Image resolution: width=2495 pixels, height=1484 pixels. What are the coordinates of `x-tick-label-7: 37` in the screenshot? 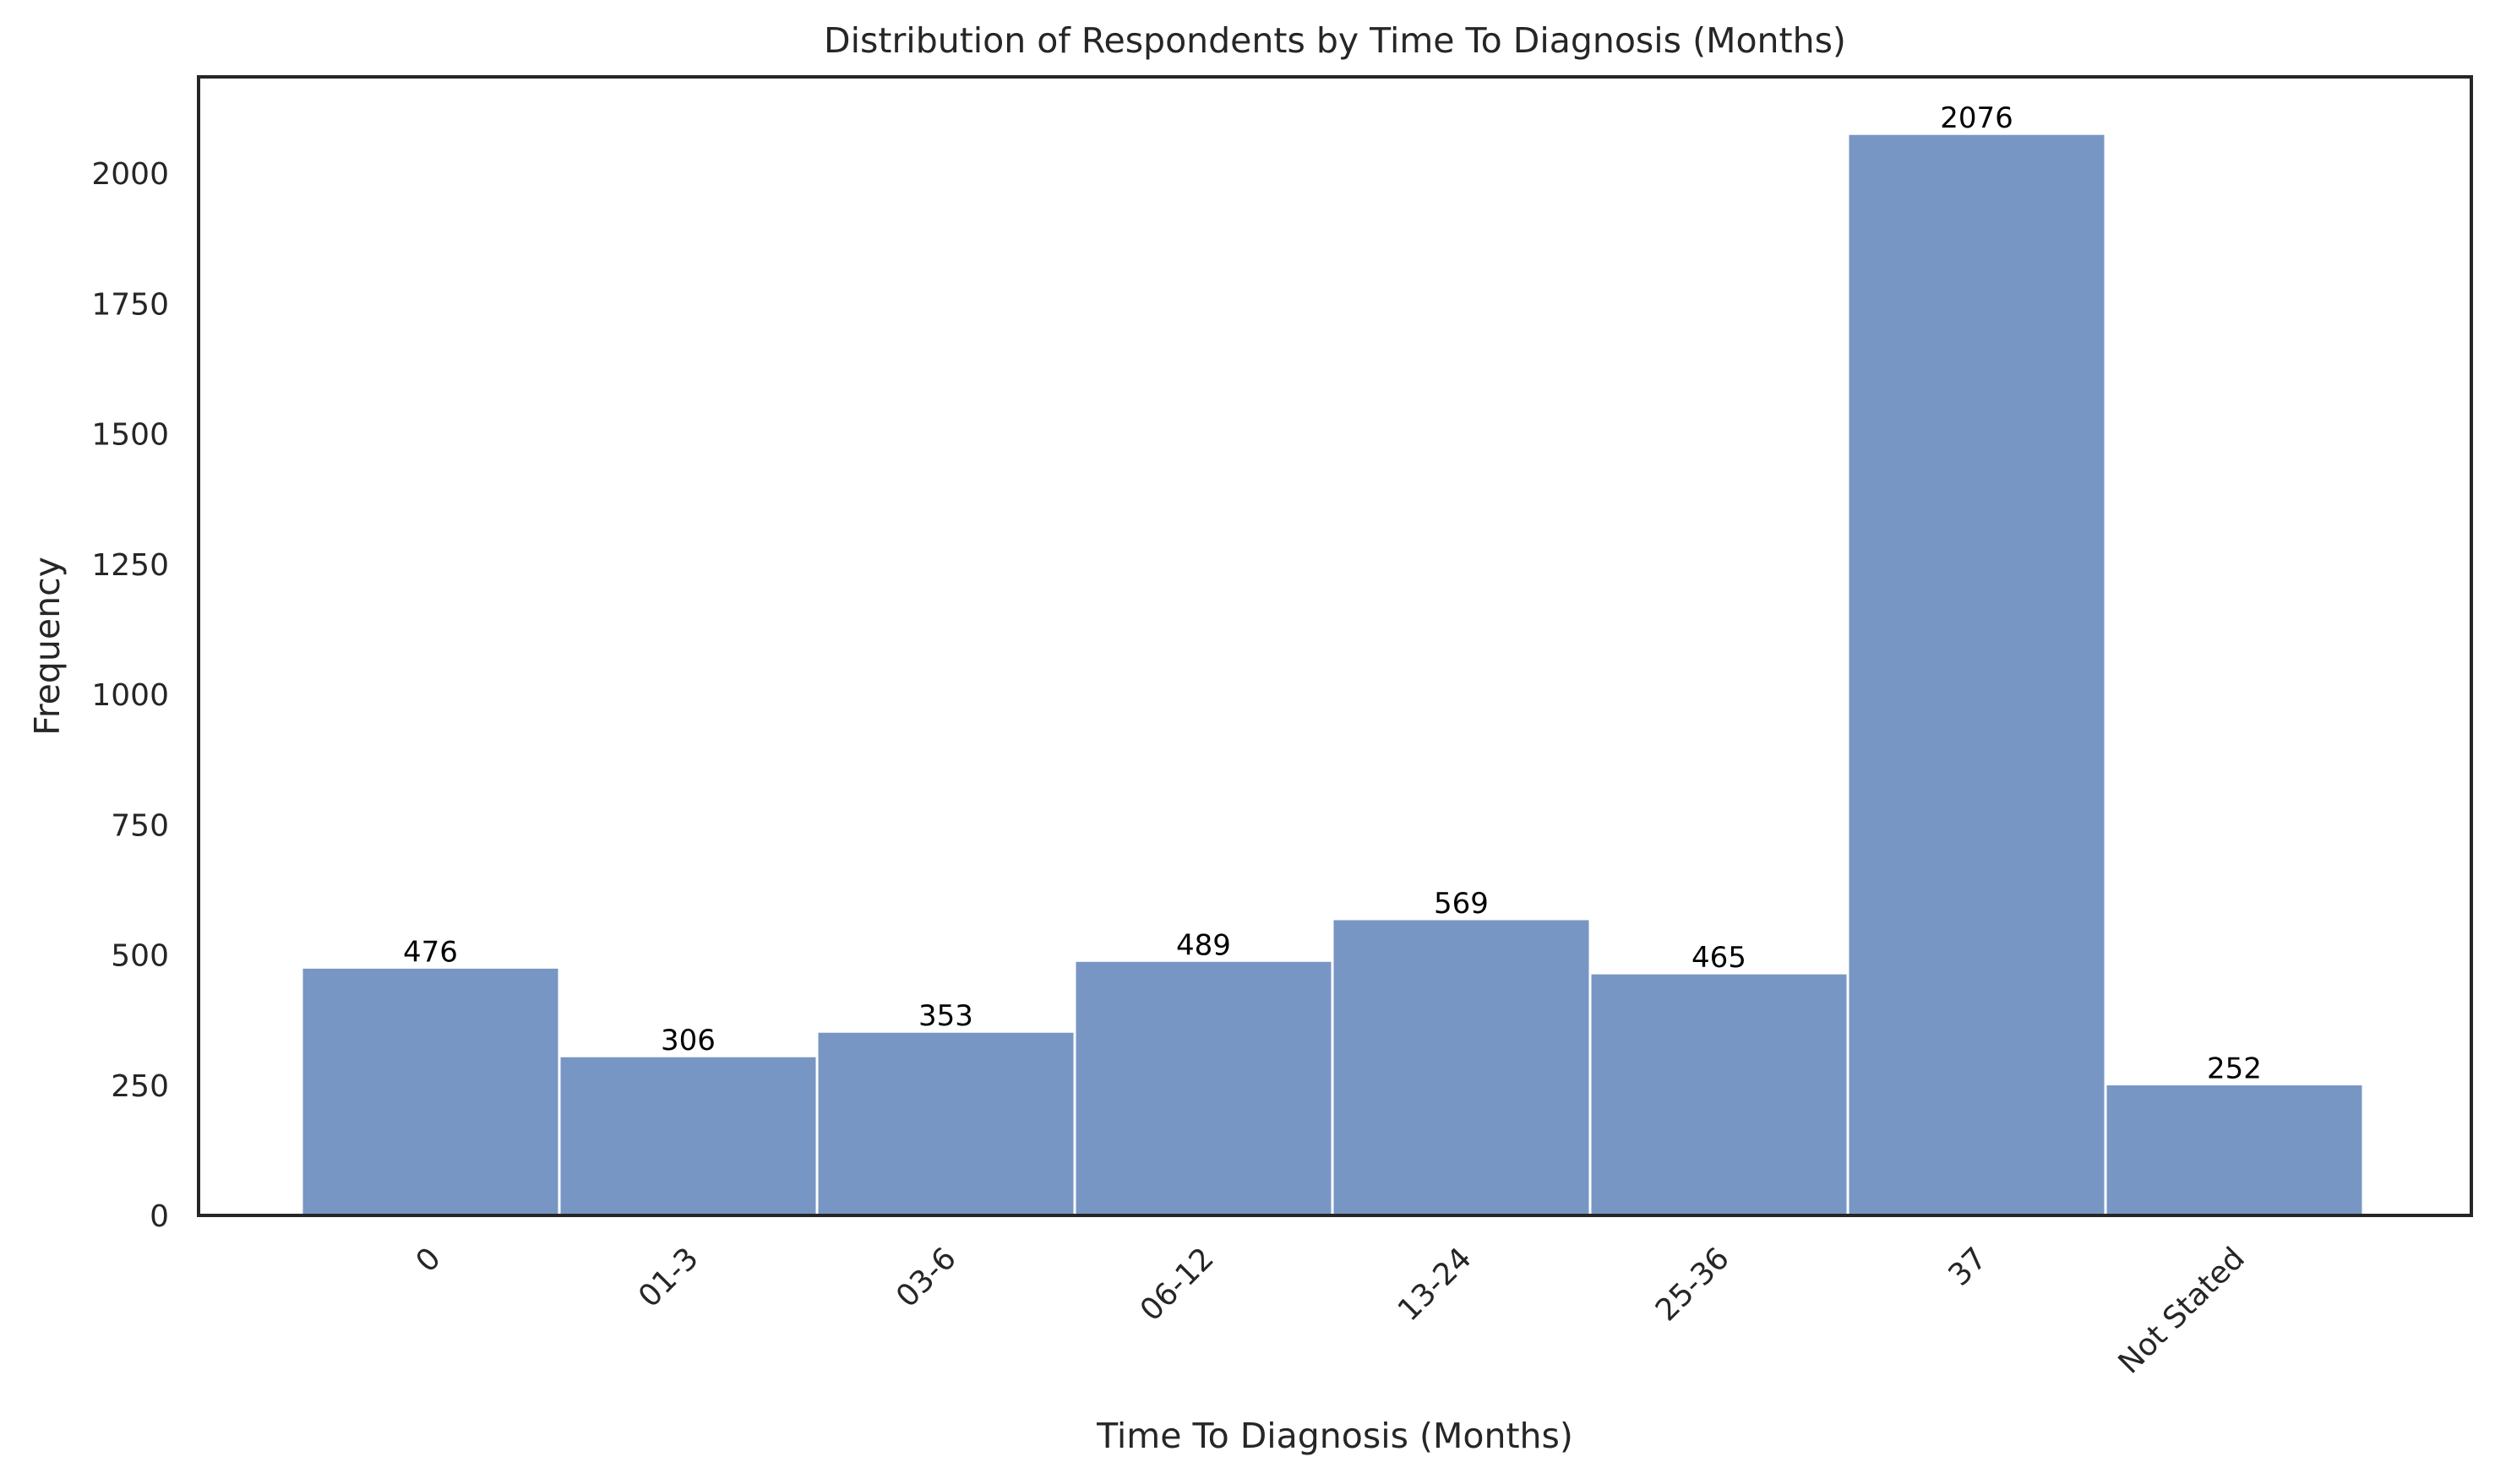 It's located at (1967, 1266).